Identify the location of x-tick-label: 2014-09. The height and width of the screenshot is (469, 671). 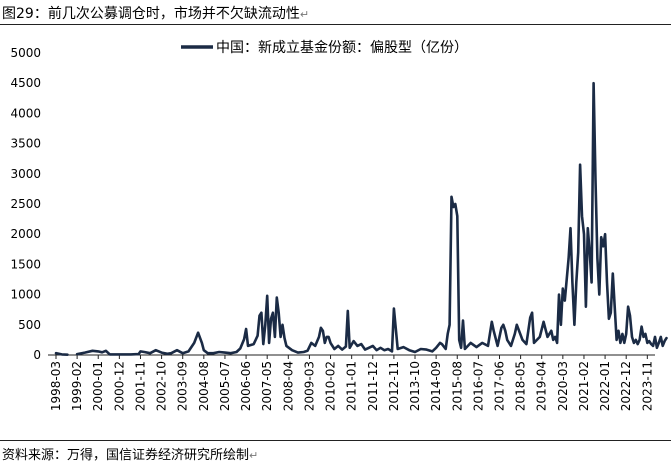
(436, 386).